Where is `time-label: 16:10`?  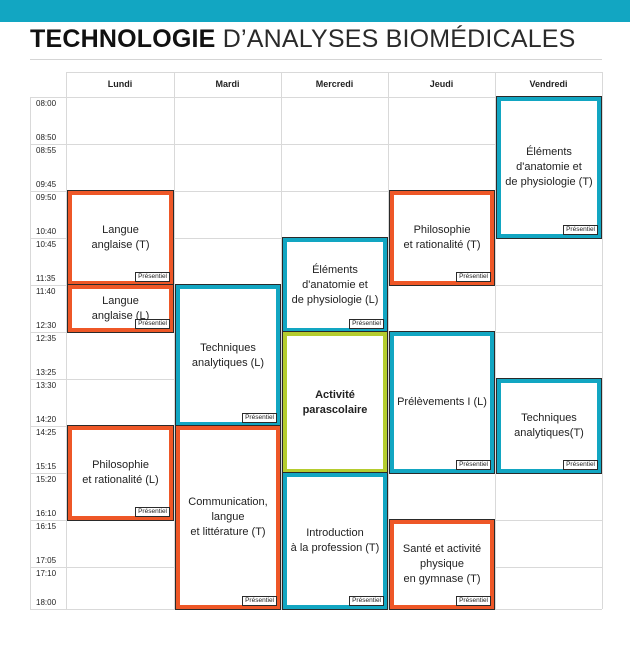 time-label: 16:10 is located at coordinates (46, 513).